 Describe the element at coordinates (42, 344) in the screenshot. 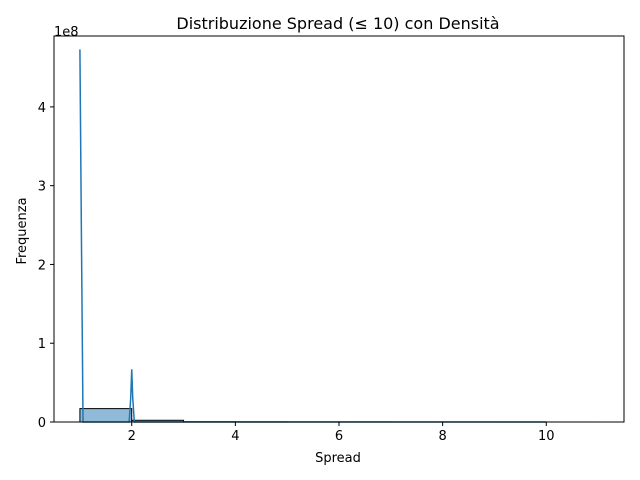

I see `y-tick-label: 1` at that location.